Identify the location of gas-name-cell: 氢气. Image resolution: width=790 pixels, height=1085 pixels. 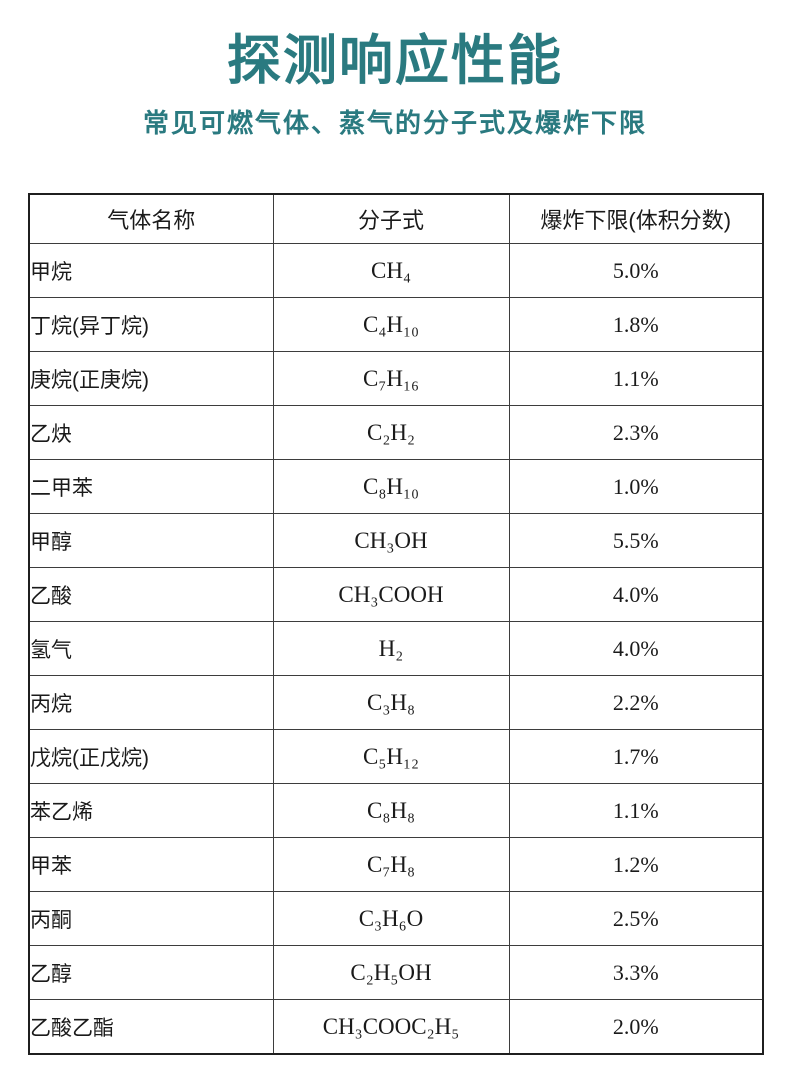
(151, 648).